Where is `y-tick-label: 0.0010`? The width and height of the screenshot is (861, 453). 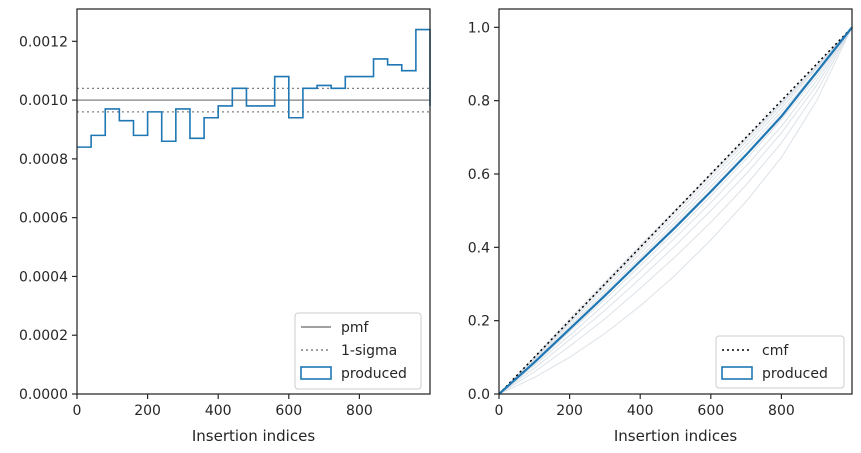 y-tick-label: 0.0010 is located at coordinates (43, 101).